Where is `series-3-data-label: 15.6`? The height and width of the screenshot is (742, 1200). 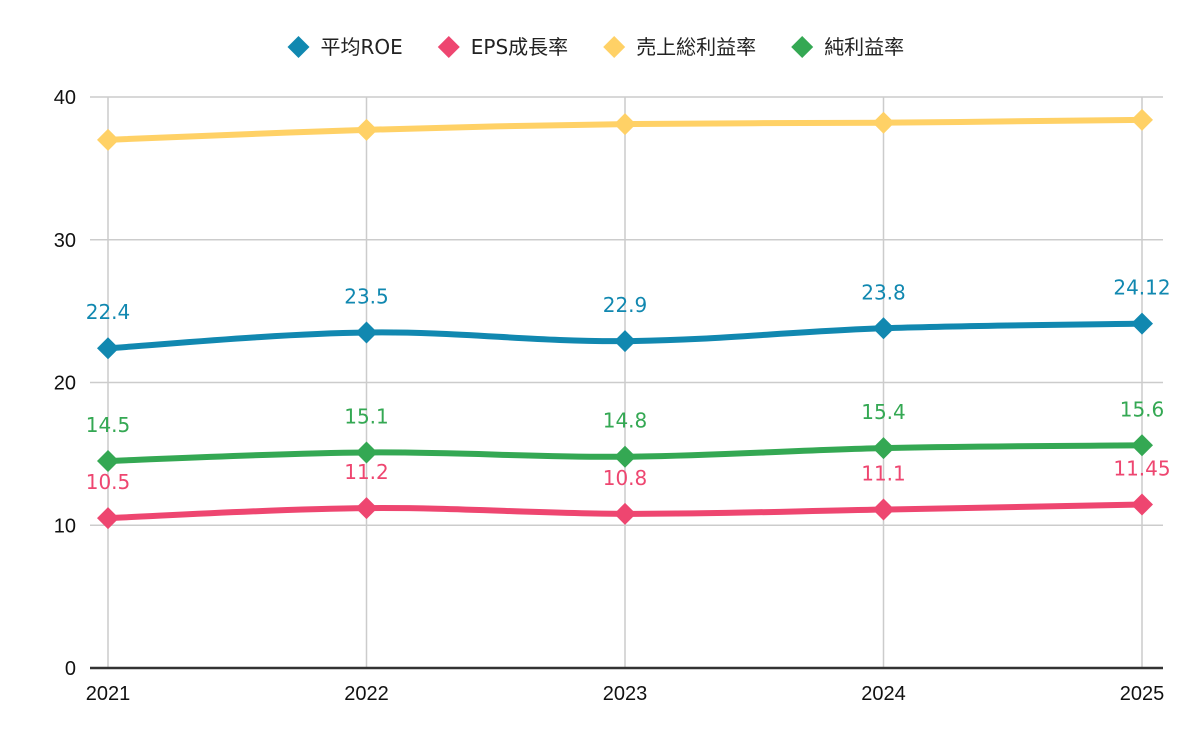 series-3-data-label: 15.6 is located at coordinates (1142, 409).